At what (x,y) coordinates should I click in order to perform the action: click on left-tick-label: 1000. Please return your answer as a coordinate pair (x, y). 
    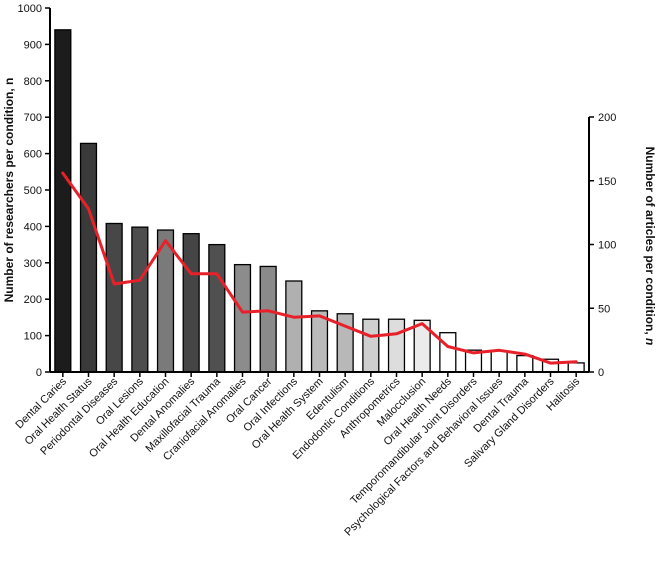
    Looking at the image, I should click on (30, 9).